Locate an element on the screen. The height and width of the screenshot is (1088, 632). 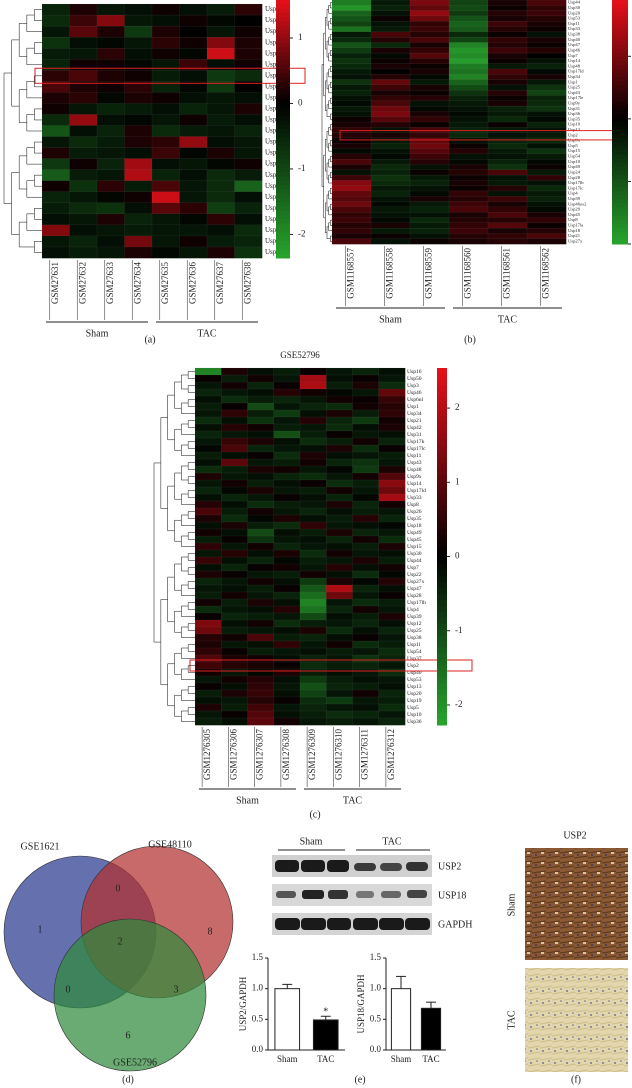
blot-label: USP2 is located at coordinates (449, 866).